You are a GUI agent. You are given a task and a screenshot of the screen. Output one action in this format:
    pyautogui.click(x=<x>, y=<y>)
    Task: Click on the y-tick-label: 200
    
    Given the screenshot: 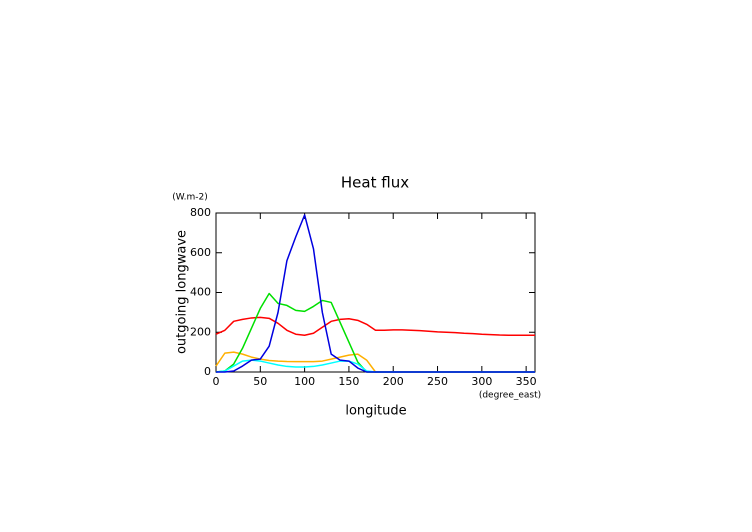 What is the action you would take?
    pyautogui.click(x=200, y=331)
    